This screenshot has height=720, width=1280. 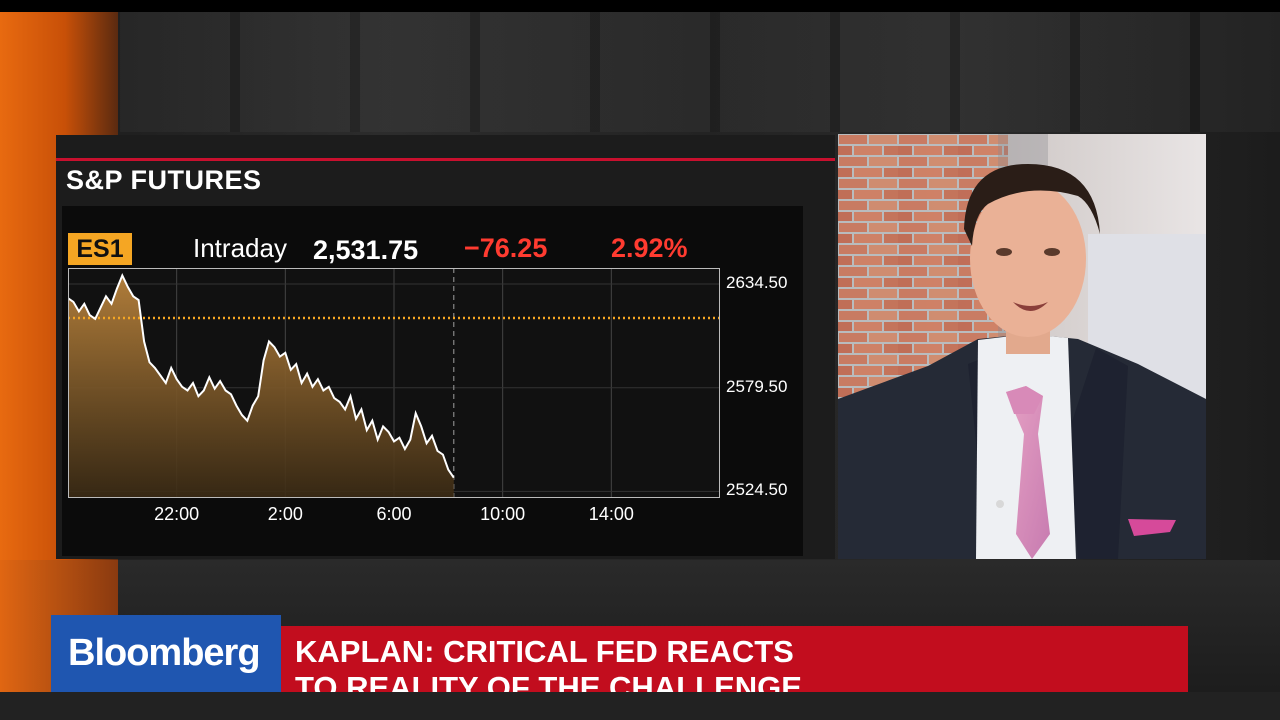 I want to click on chart-title: S&P FUTURES, so click(x=164, y=180).